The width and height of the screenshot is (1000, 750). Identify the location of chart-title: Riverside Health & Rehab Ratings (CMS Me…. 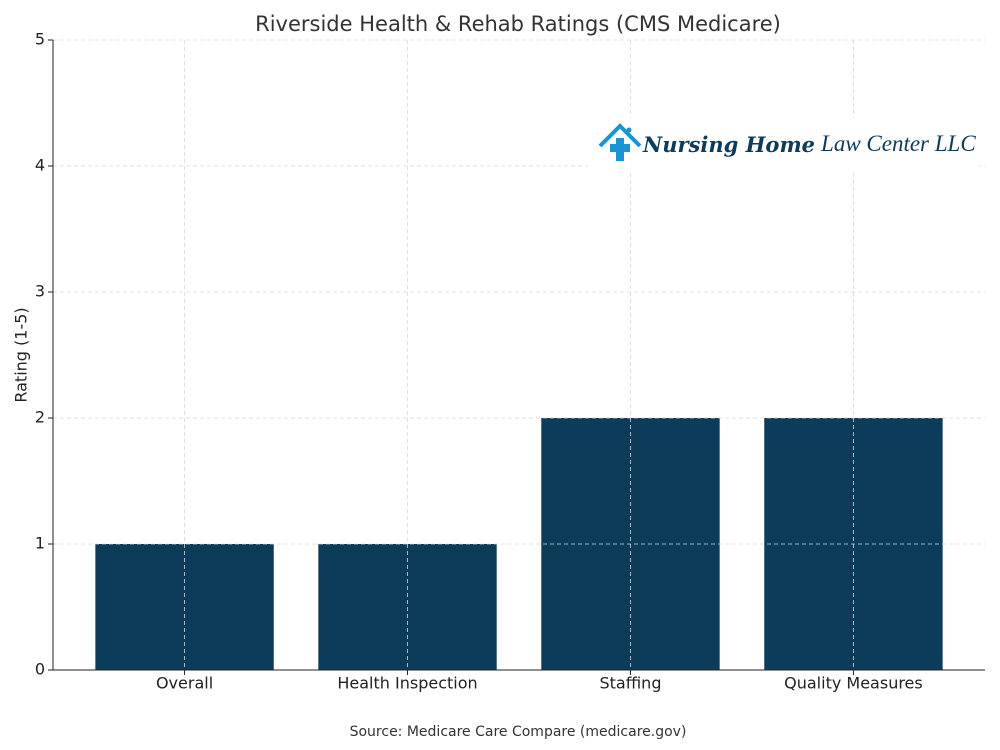
(518, 24).